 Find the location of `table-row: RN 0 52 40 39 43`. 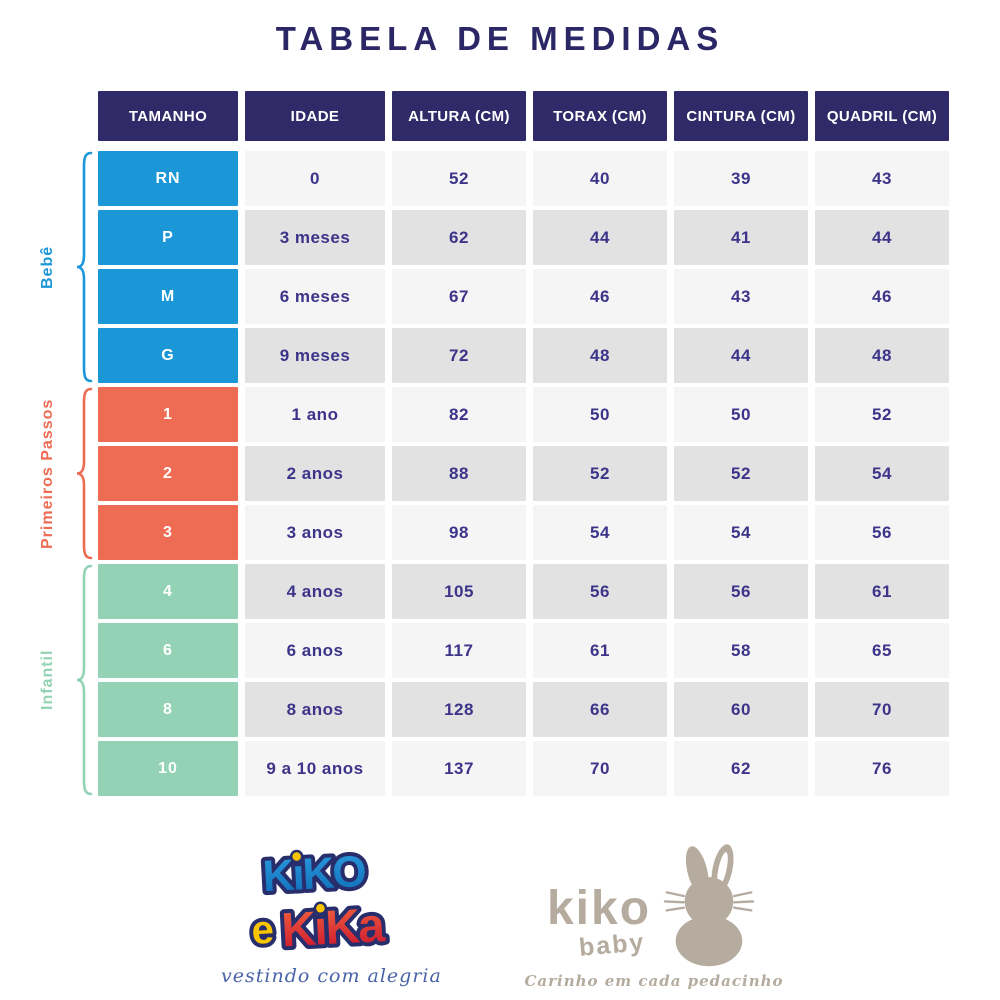

table-row: RN 0 52 40 39 43 is located at coordinates (524, 178).